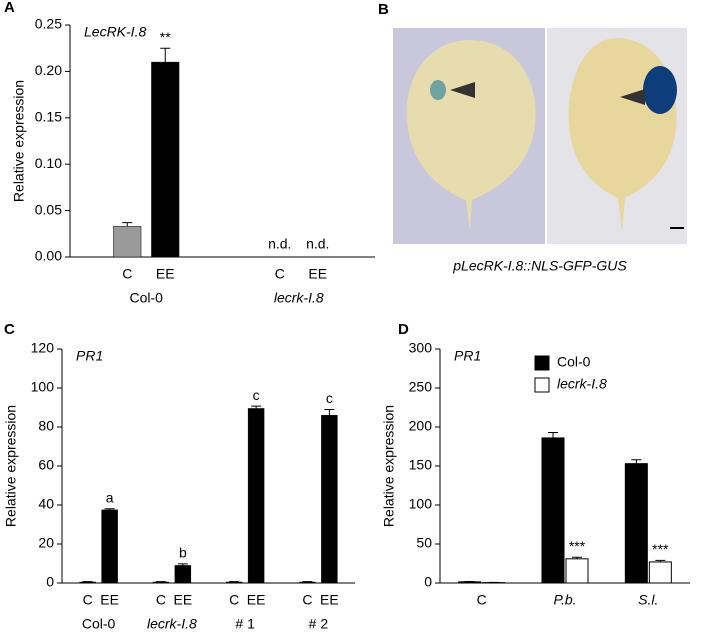 The width and height of the screenshot is (705, 638). Describe the element at coordinates (564, 600) in the screenshot. I see `x-tick-label: P.b.` at that location.